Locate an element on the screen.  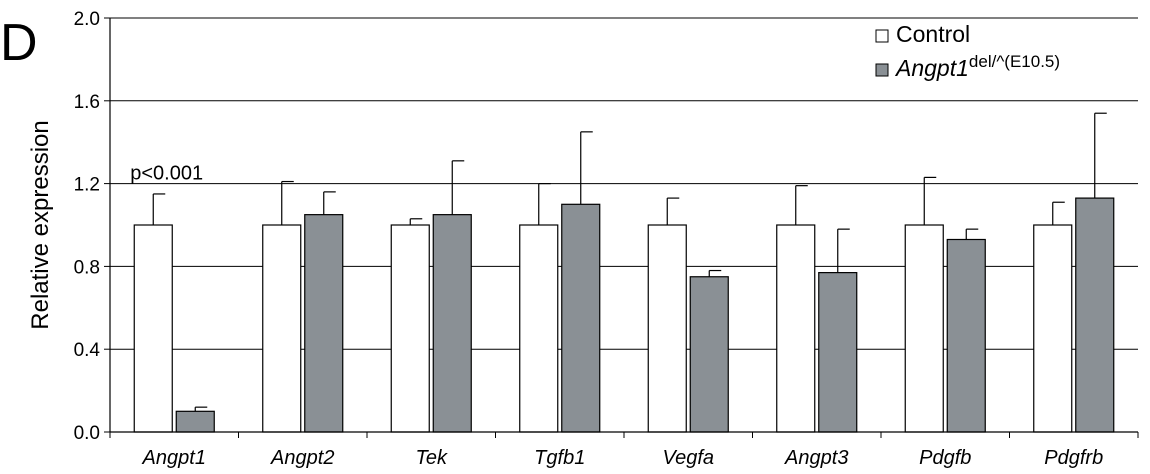
x-category-label: Tek is located at coordinates (431, 458).